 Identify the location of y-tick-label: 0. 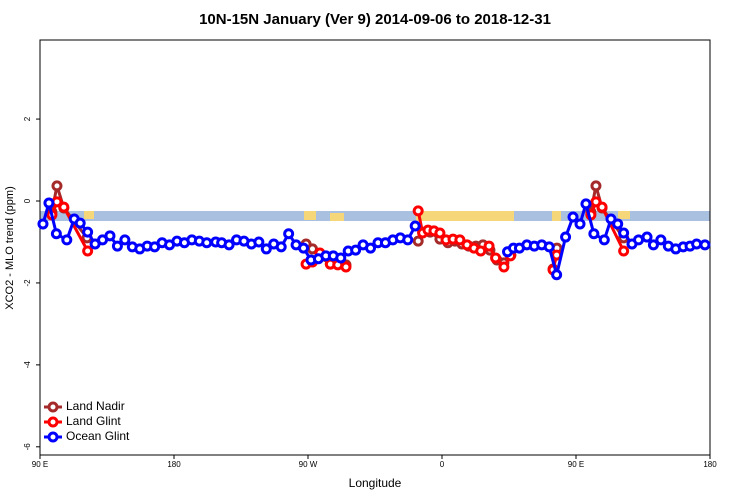
(27, 200).